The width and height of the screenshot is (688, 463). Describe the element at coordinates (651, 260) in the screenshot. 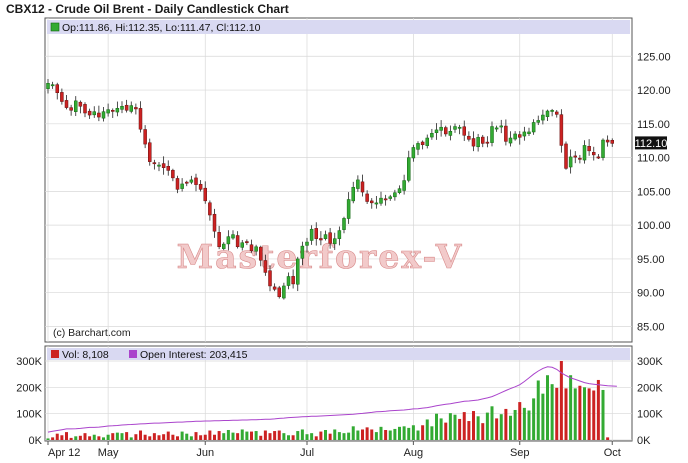

I see `price-y-tick: 95.00` at that location.